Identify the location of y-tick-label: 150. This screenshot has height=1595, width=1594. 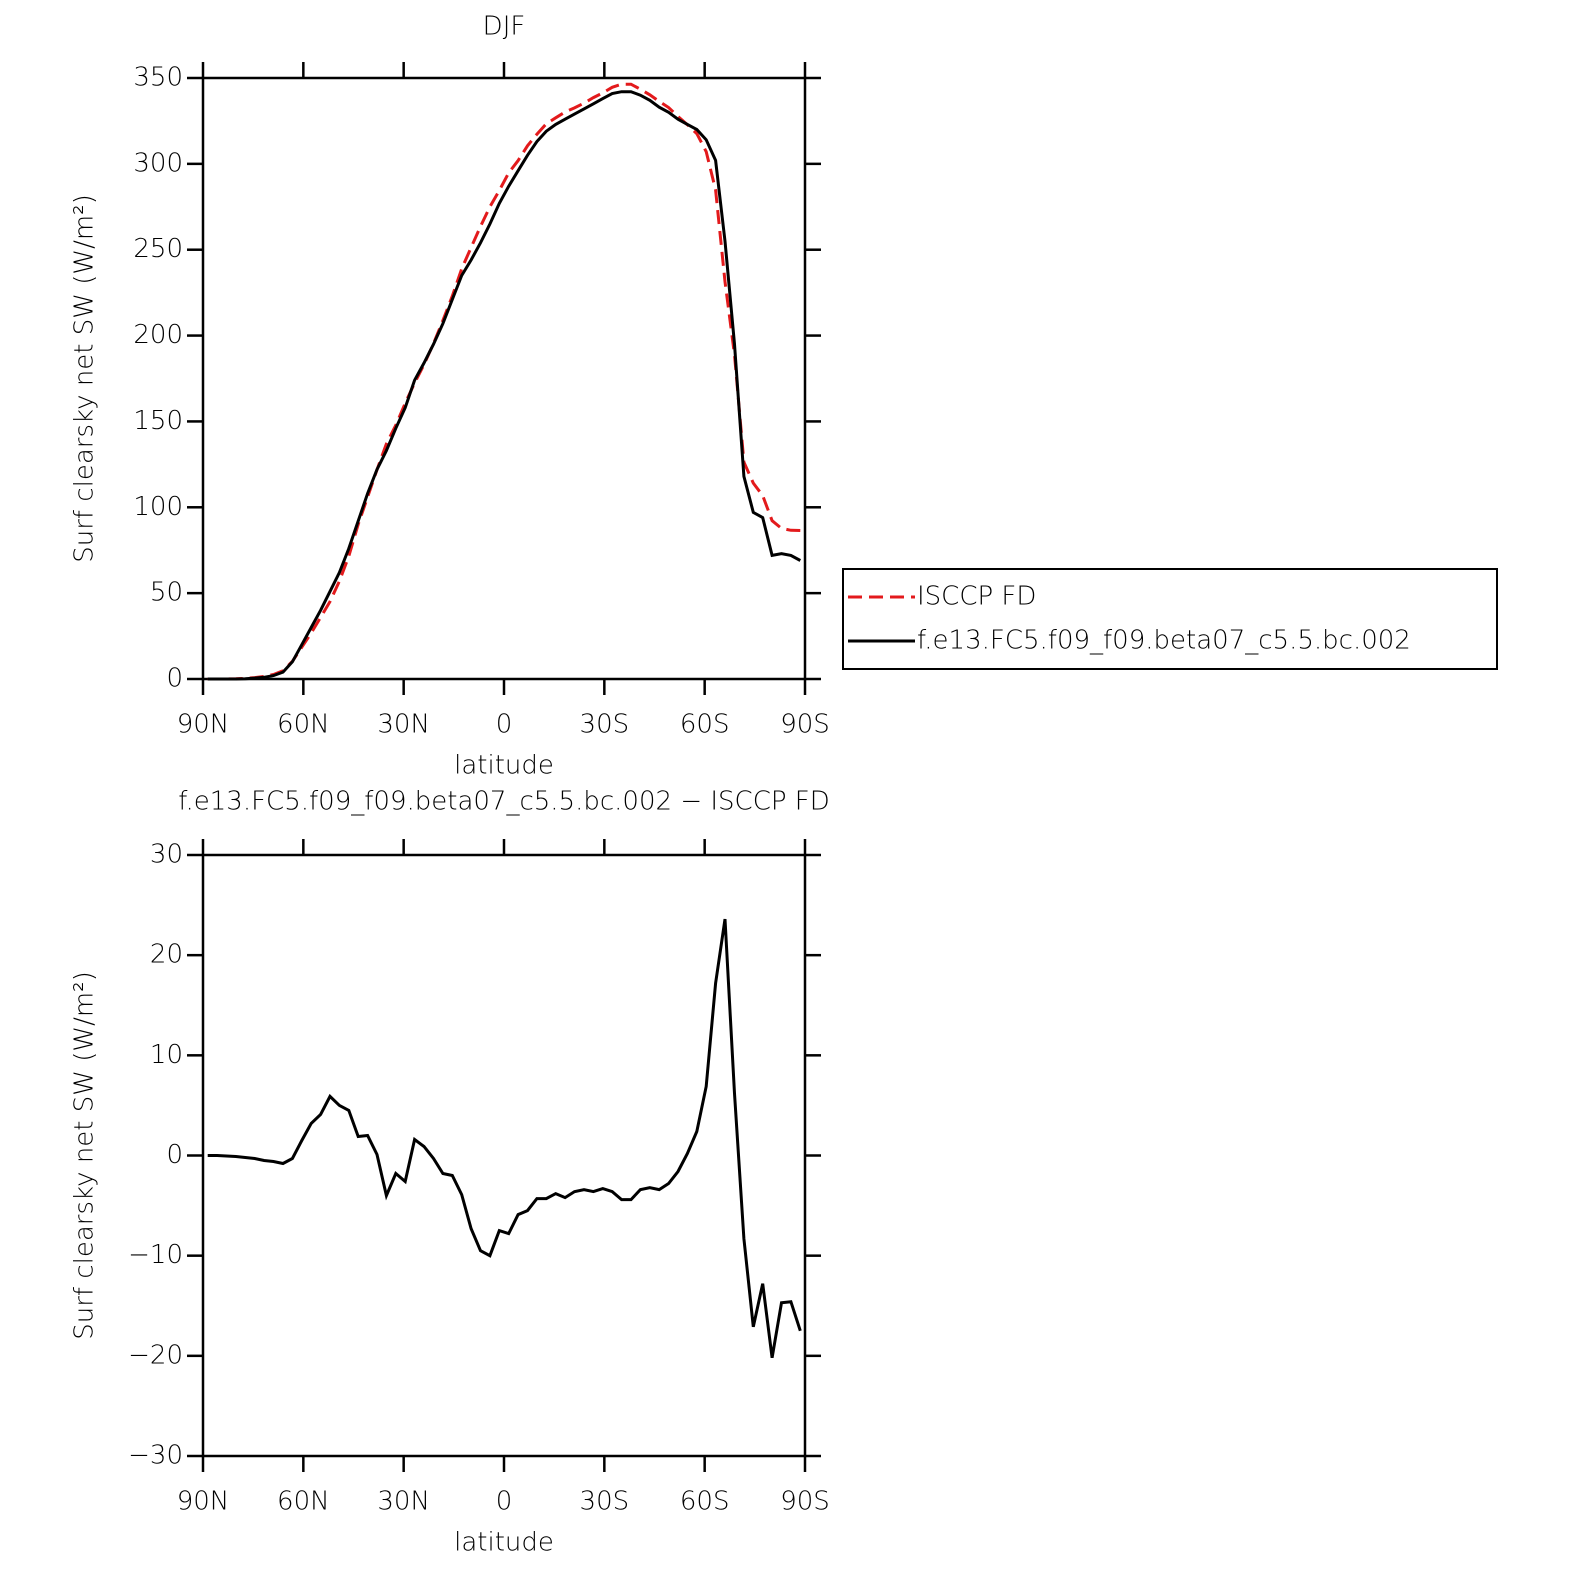
(158, 421).